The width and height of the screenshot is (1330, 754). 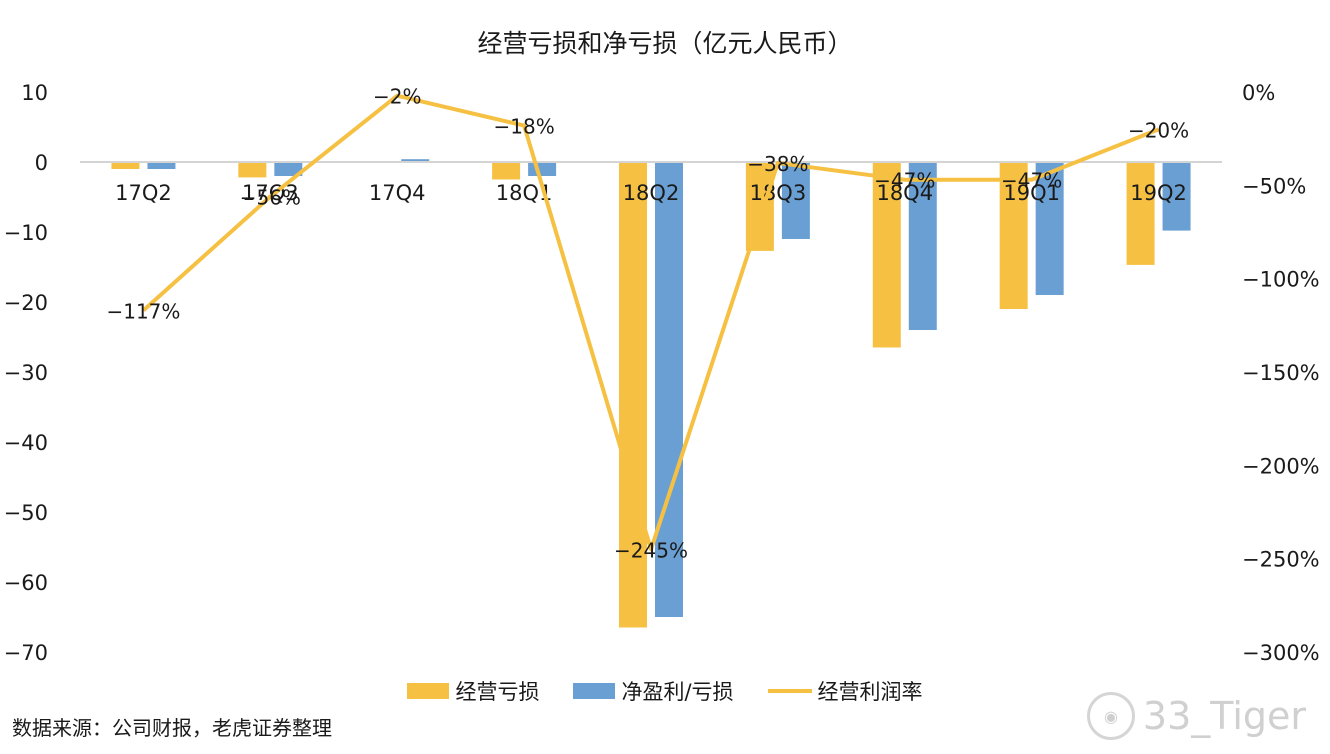 I want to click on margin-data-label: −2%, so click(x=397, y=97).